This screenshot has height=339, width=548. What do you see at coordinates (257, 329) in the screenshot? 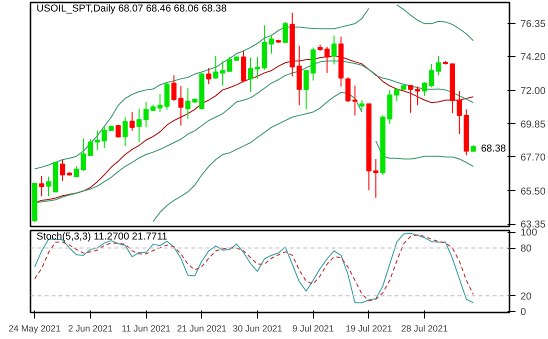
I see `x-tick-label: 30 Jun 2021` at bounding box center [257, 329].